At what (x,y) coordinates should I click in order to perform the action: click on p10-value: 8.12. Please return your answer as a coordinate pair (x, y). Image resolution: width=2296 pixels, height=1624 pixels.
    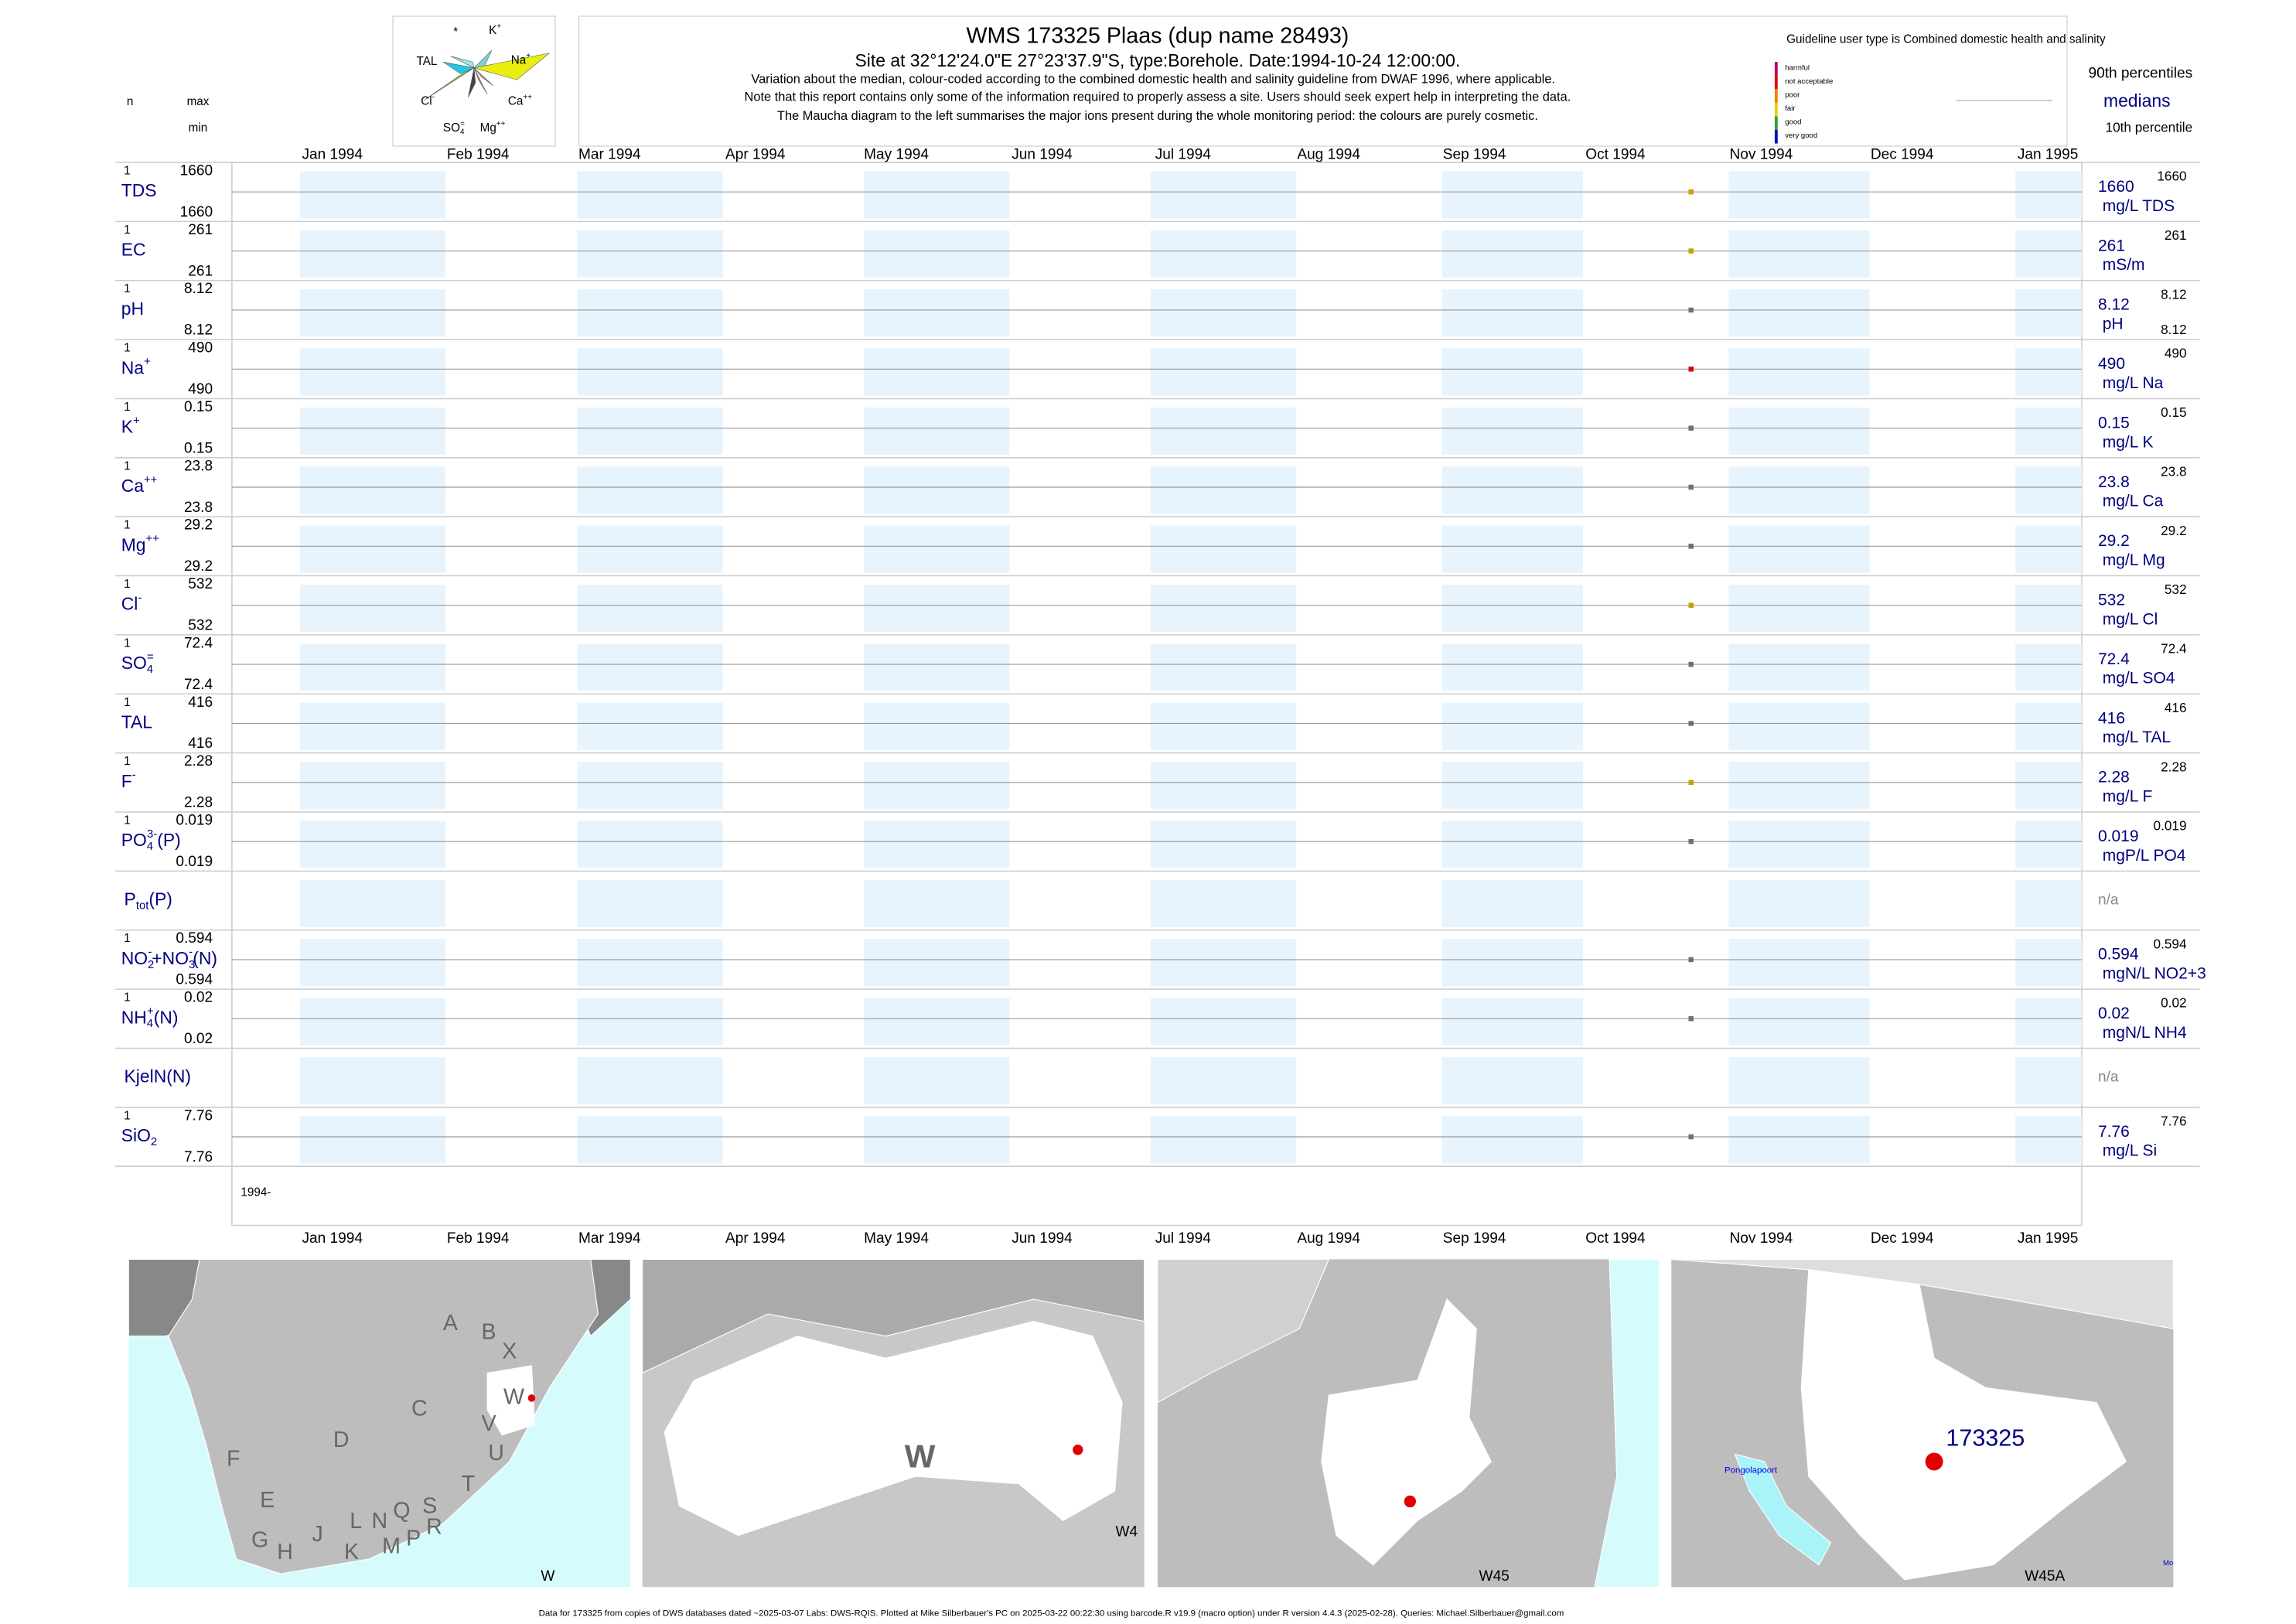
    Looking at the image, I should click on (2173, 329).